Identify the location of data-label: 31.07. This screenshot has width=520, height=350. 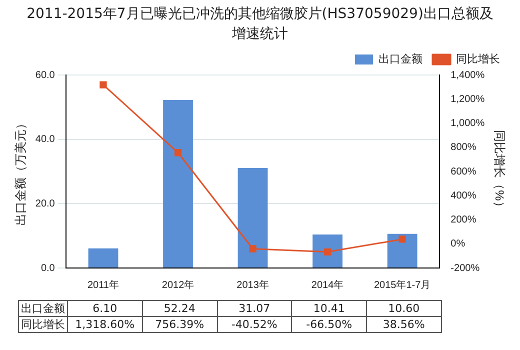
(254, 308).